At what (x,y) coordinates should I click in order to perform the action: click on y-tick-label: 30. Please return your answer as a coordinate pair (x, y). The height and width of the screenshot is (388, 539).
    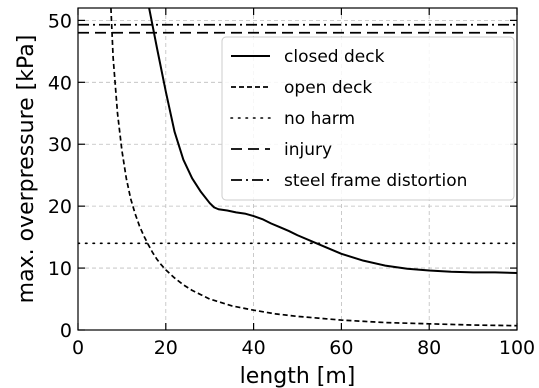
    Looking at the image, I should click on (60, 145).